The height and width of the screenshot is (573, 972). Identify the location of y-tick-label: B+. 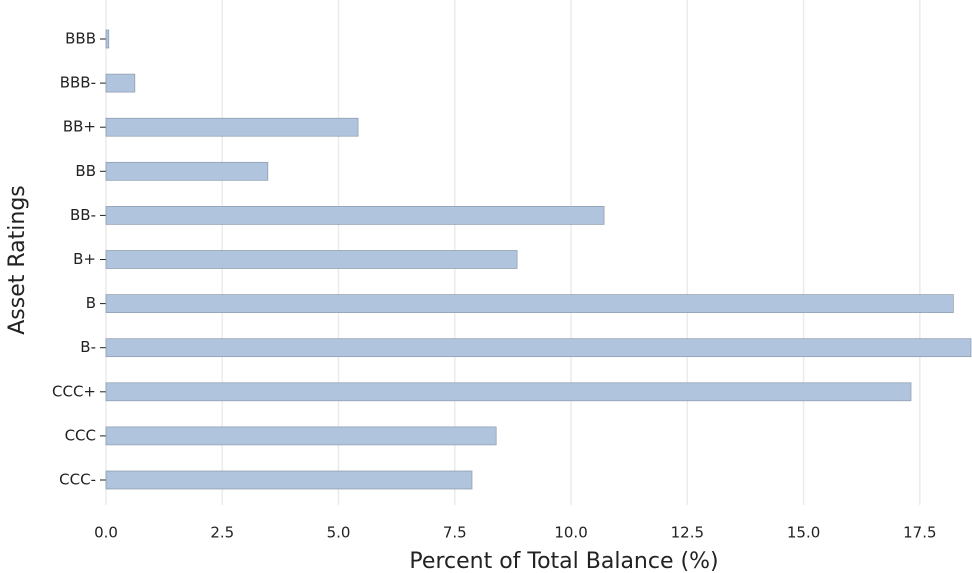
(84, 259).